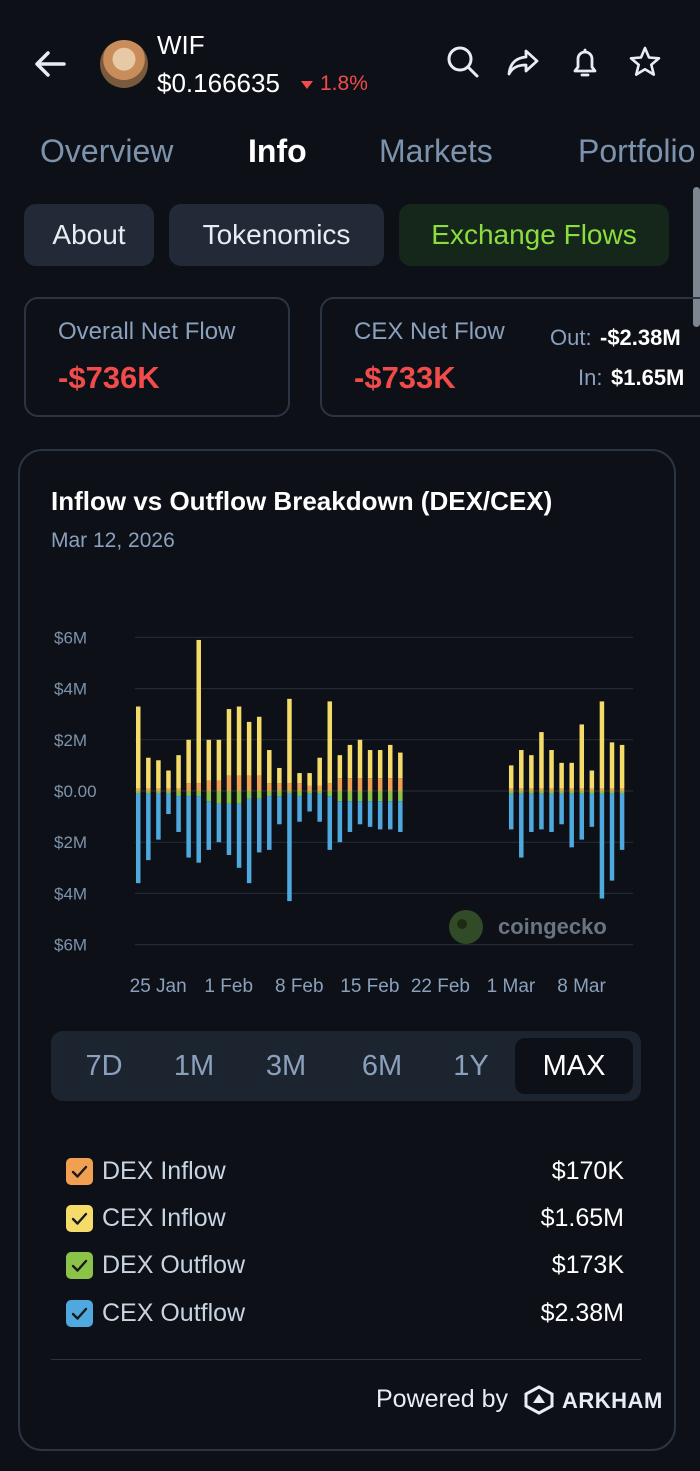  What do you see at coordinates (277, 151) in the screenshot?
I see `tab-info: Info` at bounding box center [277, 151].